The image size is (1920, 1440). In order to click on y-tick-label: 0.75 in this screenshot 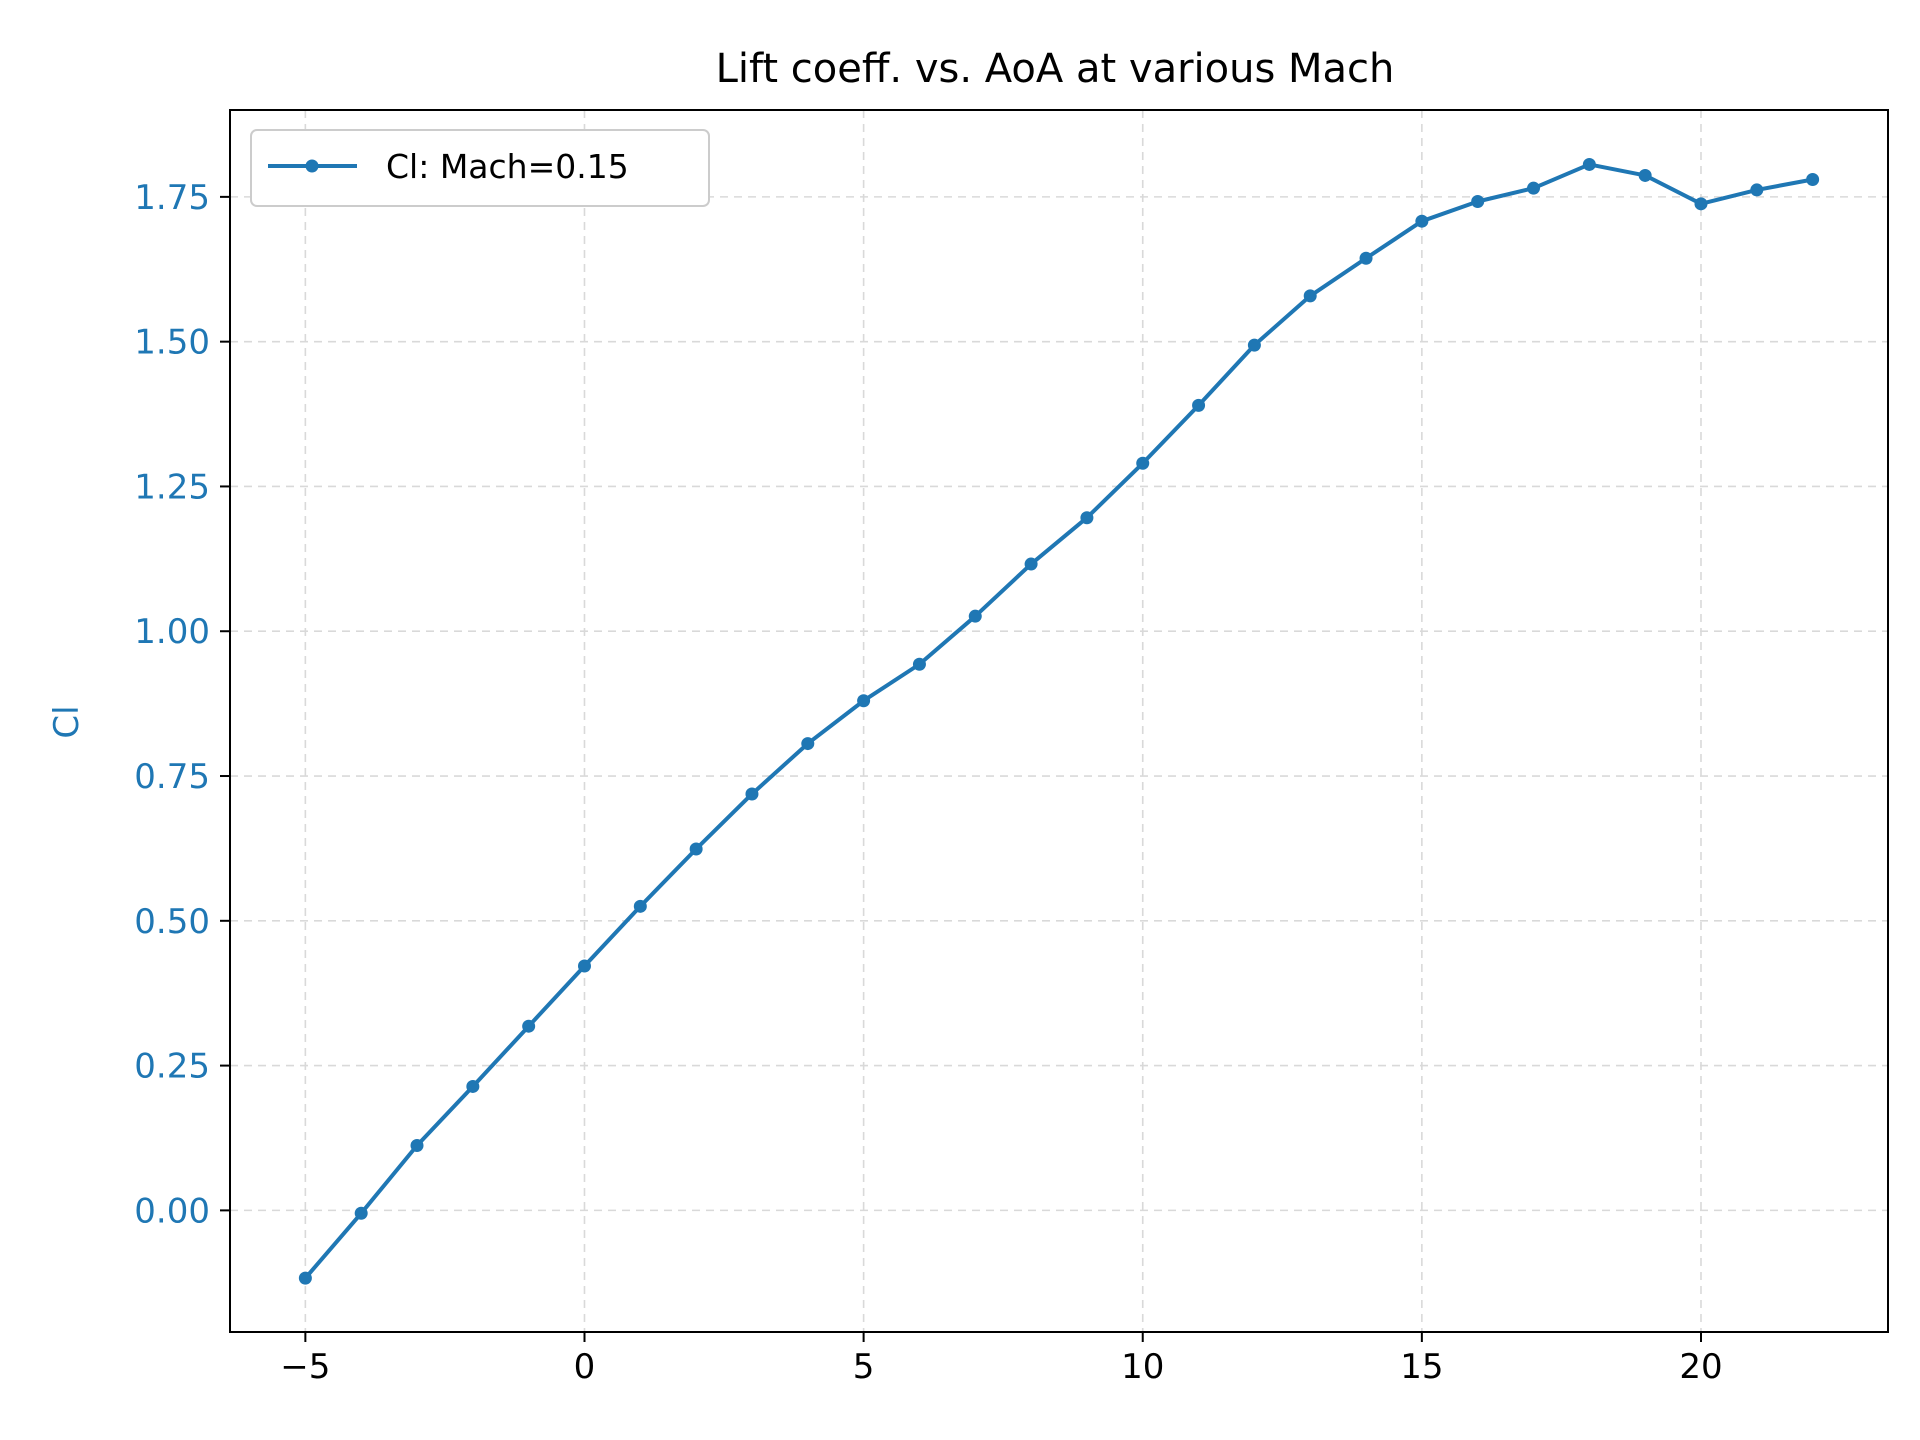, I will do `click(172, 777)`.